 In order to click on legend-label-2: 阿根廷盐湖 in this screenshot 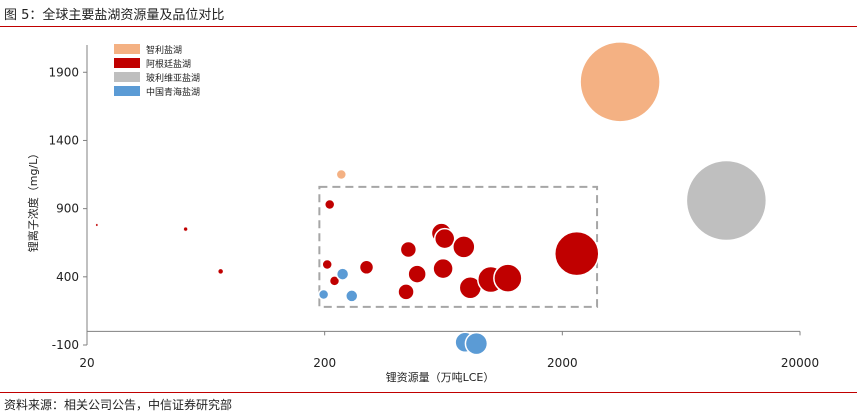, I will do `click(168, 64)`.